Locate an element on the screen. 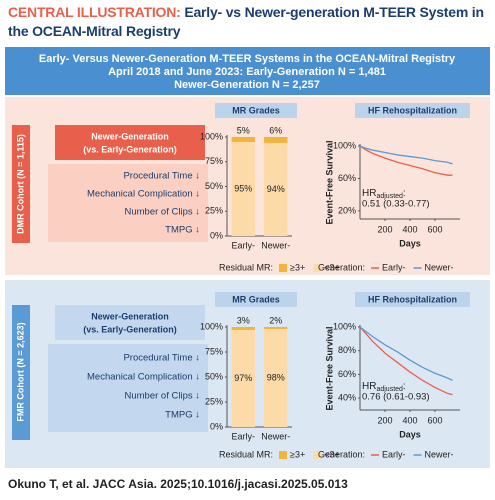 This screenshot has height=500, width=495. value-label: 98% is located at coordinates (276, 377).